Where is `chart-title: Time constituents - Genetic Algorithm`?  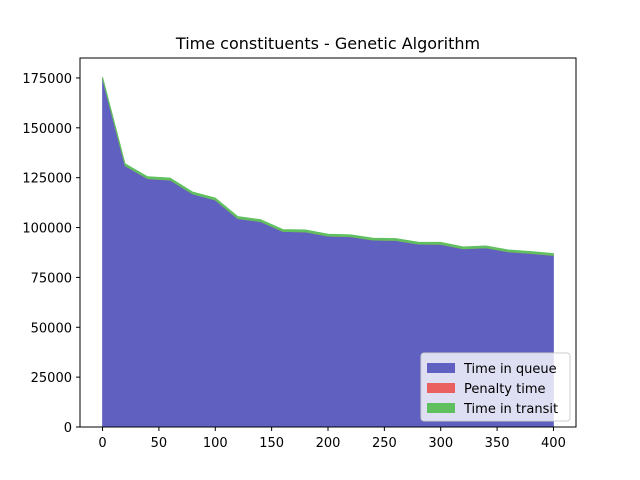
chart-title: Time constituents - Genetic Algorithm is located at coordinates (327, 43).